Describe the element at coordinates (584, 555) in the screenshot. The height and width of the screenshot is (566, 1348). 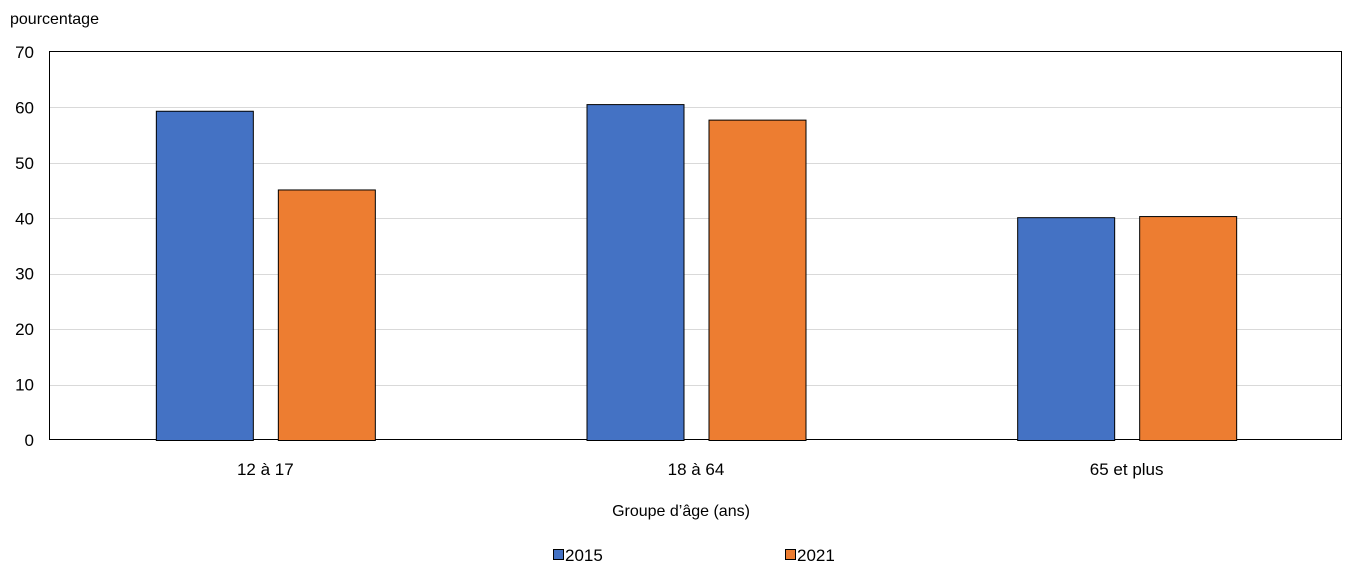
I see `legend-label: 2015` at that location.